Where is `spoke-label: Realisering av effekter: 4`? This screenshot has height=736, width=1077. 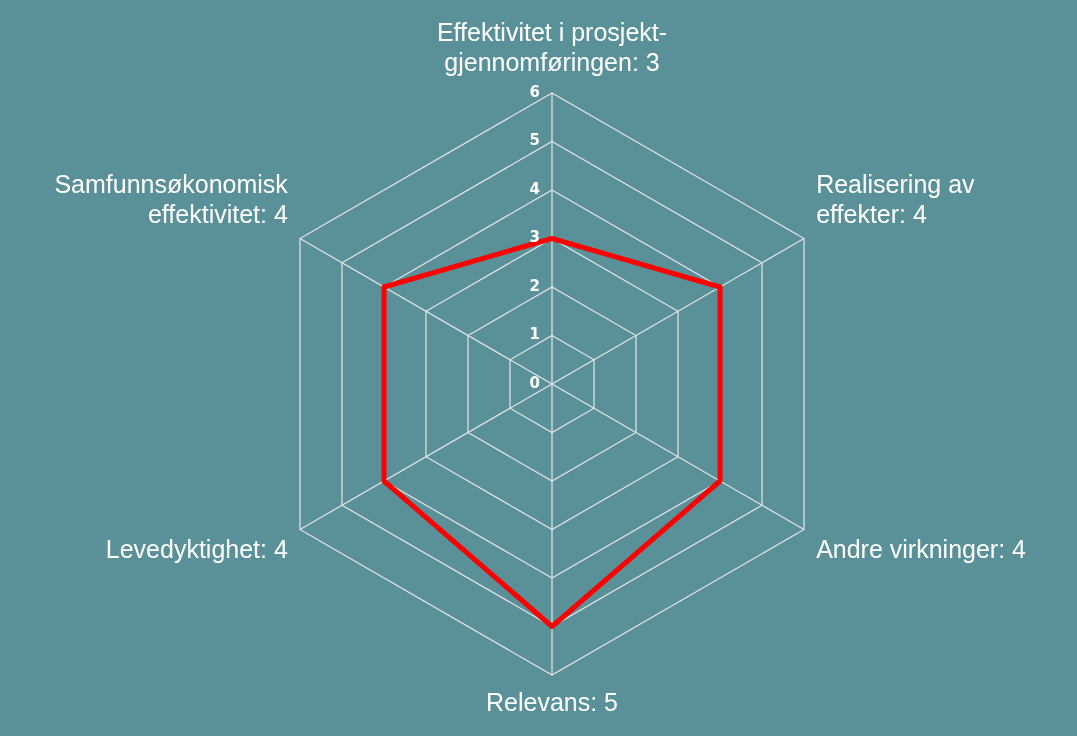
spoke-label: Realisering av effekter: 4 is located at coordinates (896, 199).